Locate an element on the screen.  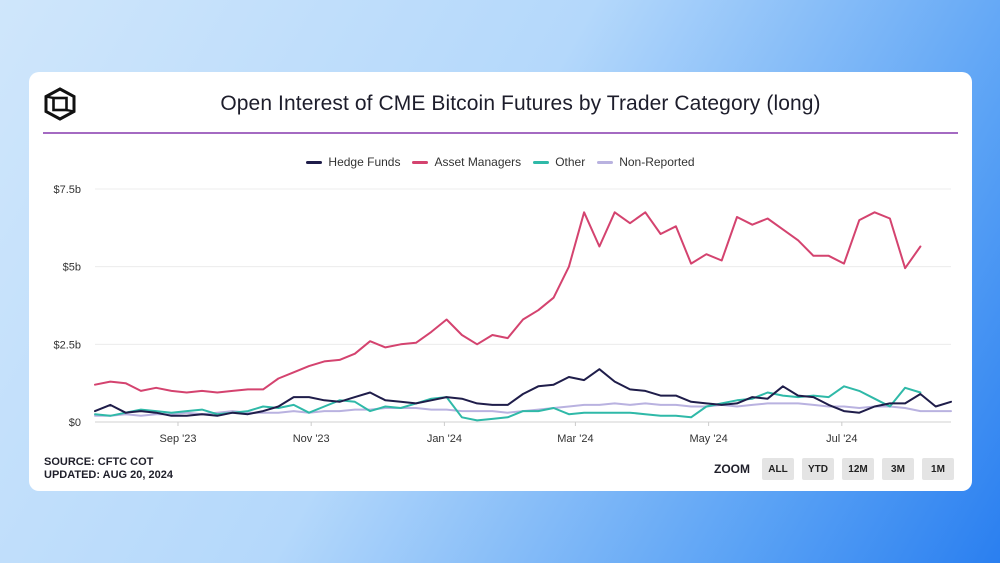
x-tick-label: Nov '23 is located at coordinates (311, 439).